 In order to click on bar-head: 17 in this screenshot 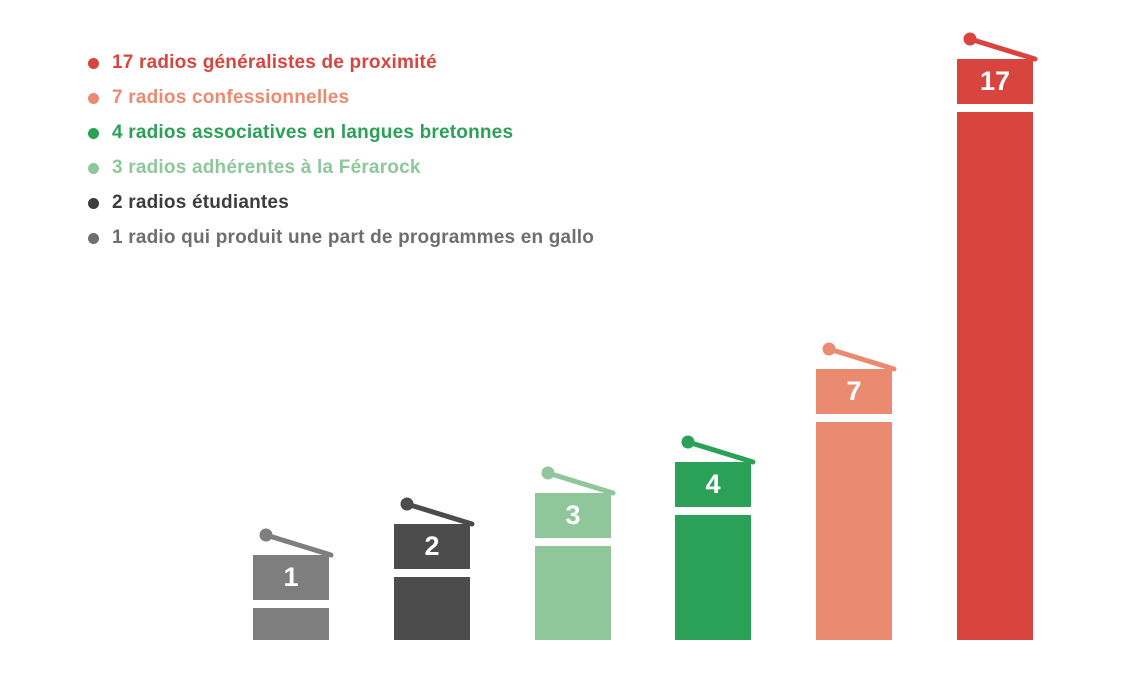, I will do `click(995, 81)`.